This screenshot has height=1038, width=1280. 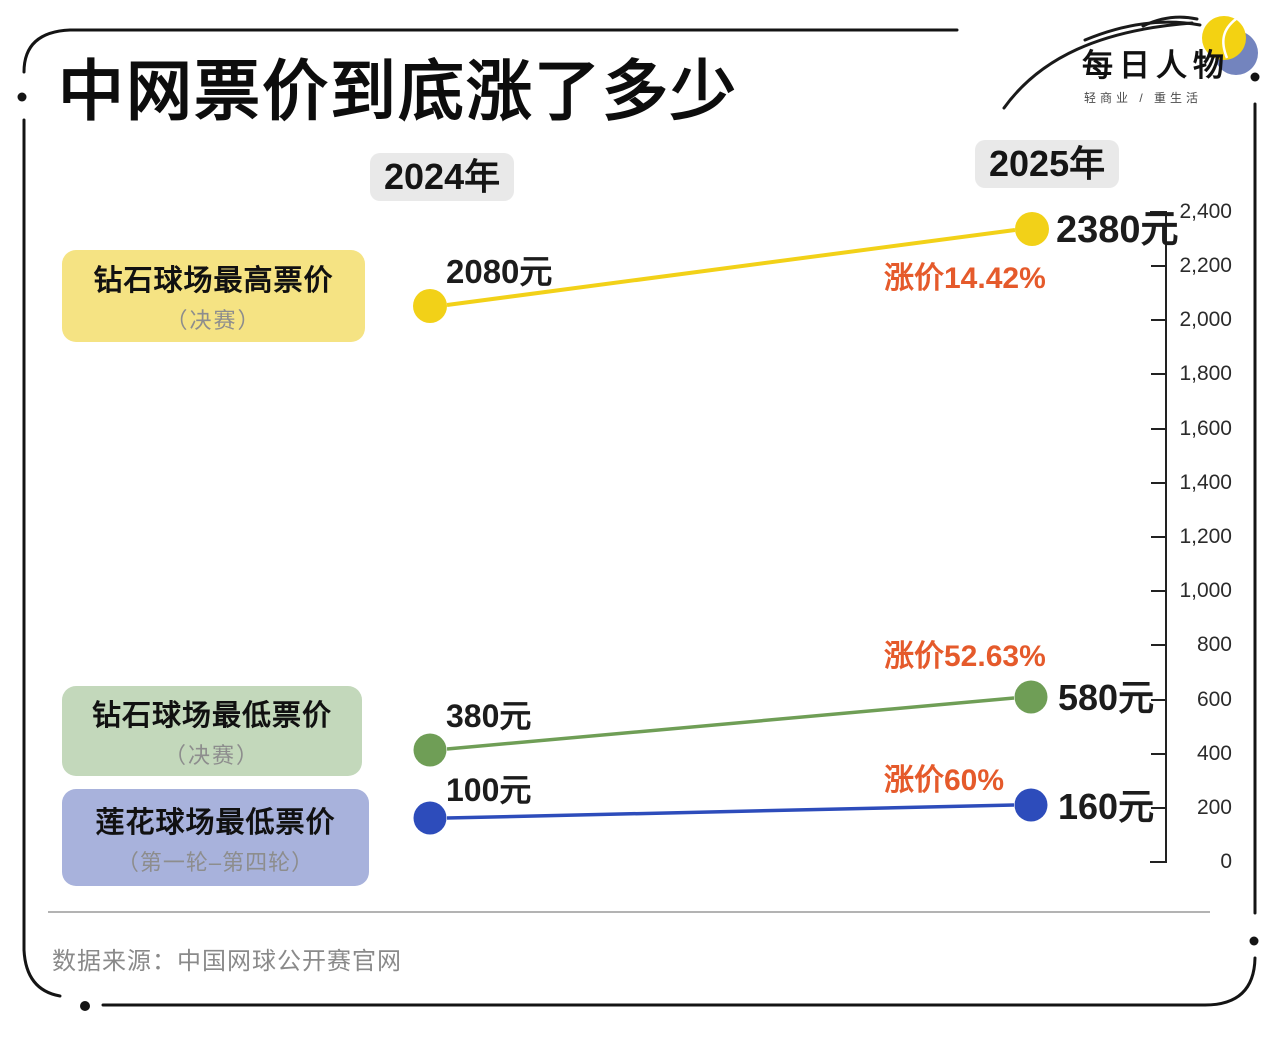 I want to click on value-label-diamond-max-2024: 2080元, so click(x=499, y=271).